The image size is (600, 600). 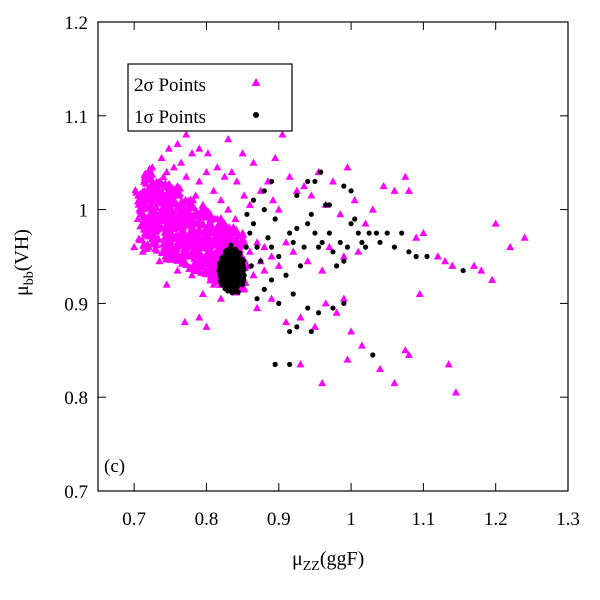 What do you see at coordinates (76, 304) in the screenshot?
I see `y-tick-label: 0.9` at bounding box center [76, 304].